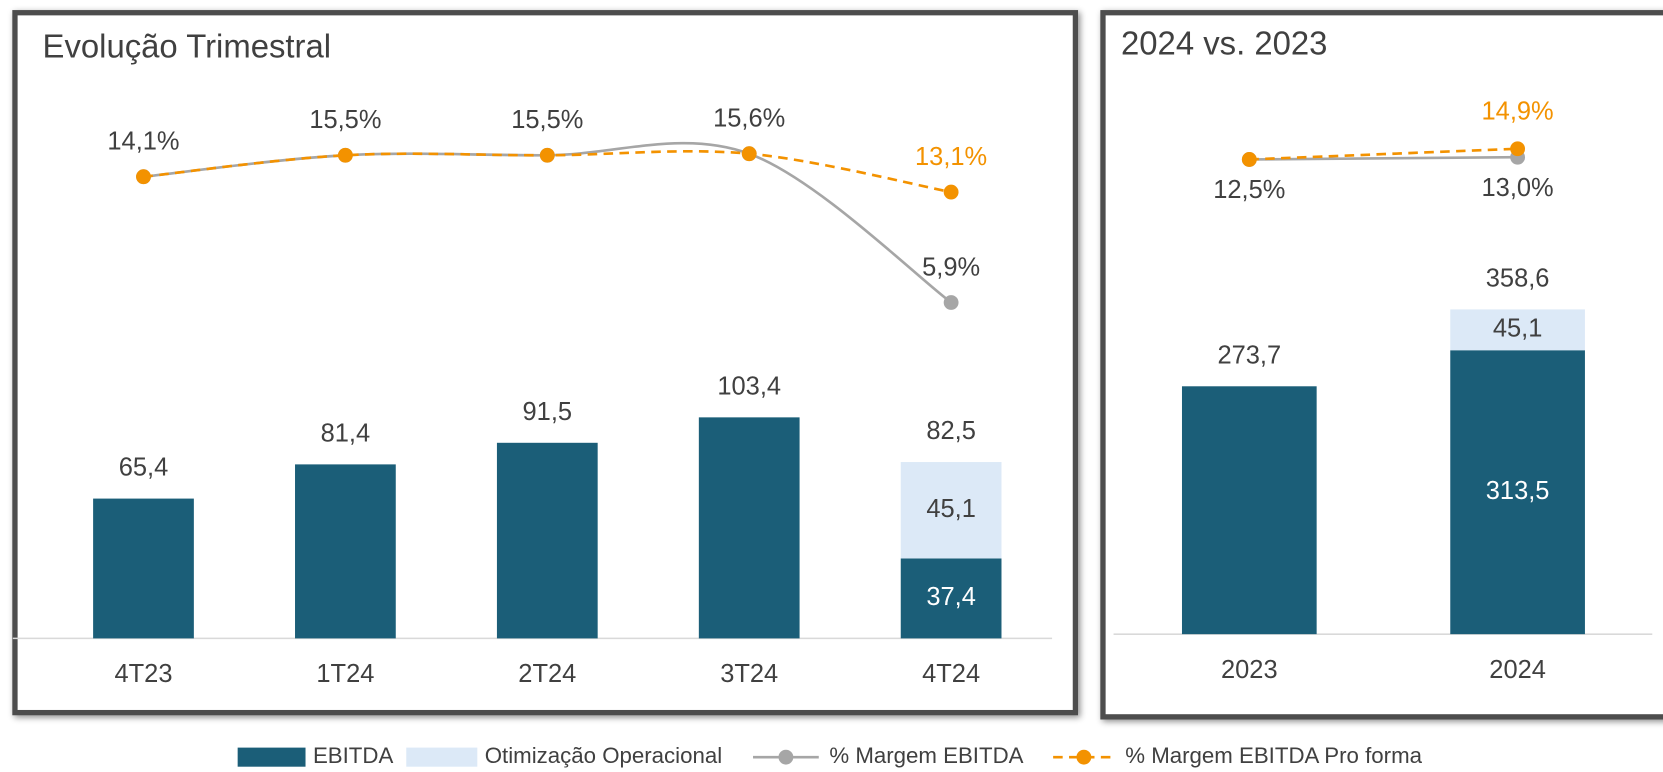 The height and width of the screenshot is (772, 1663). Describe the element at coordinates (1518, 278) in the screenshot. I see `total-label: 358,6` at that location.